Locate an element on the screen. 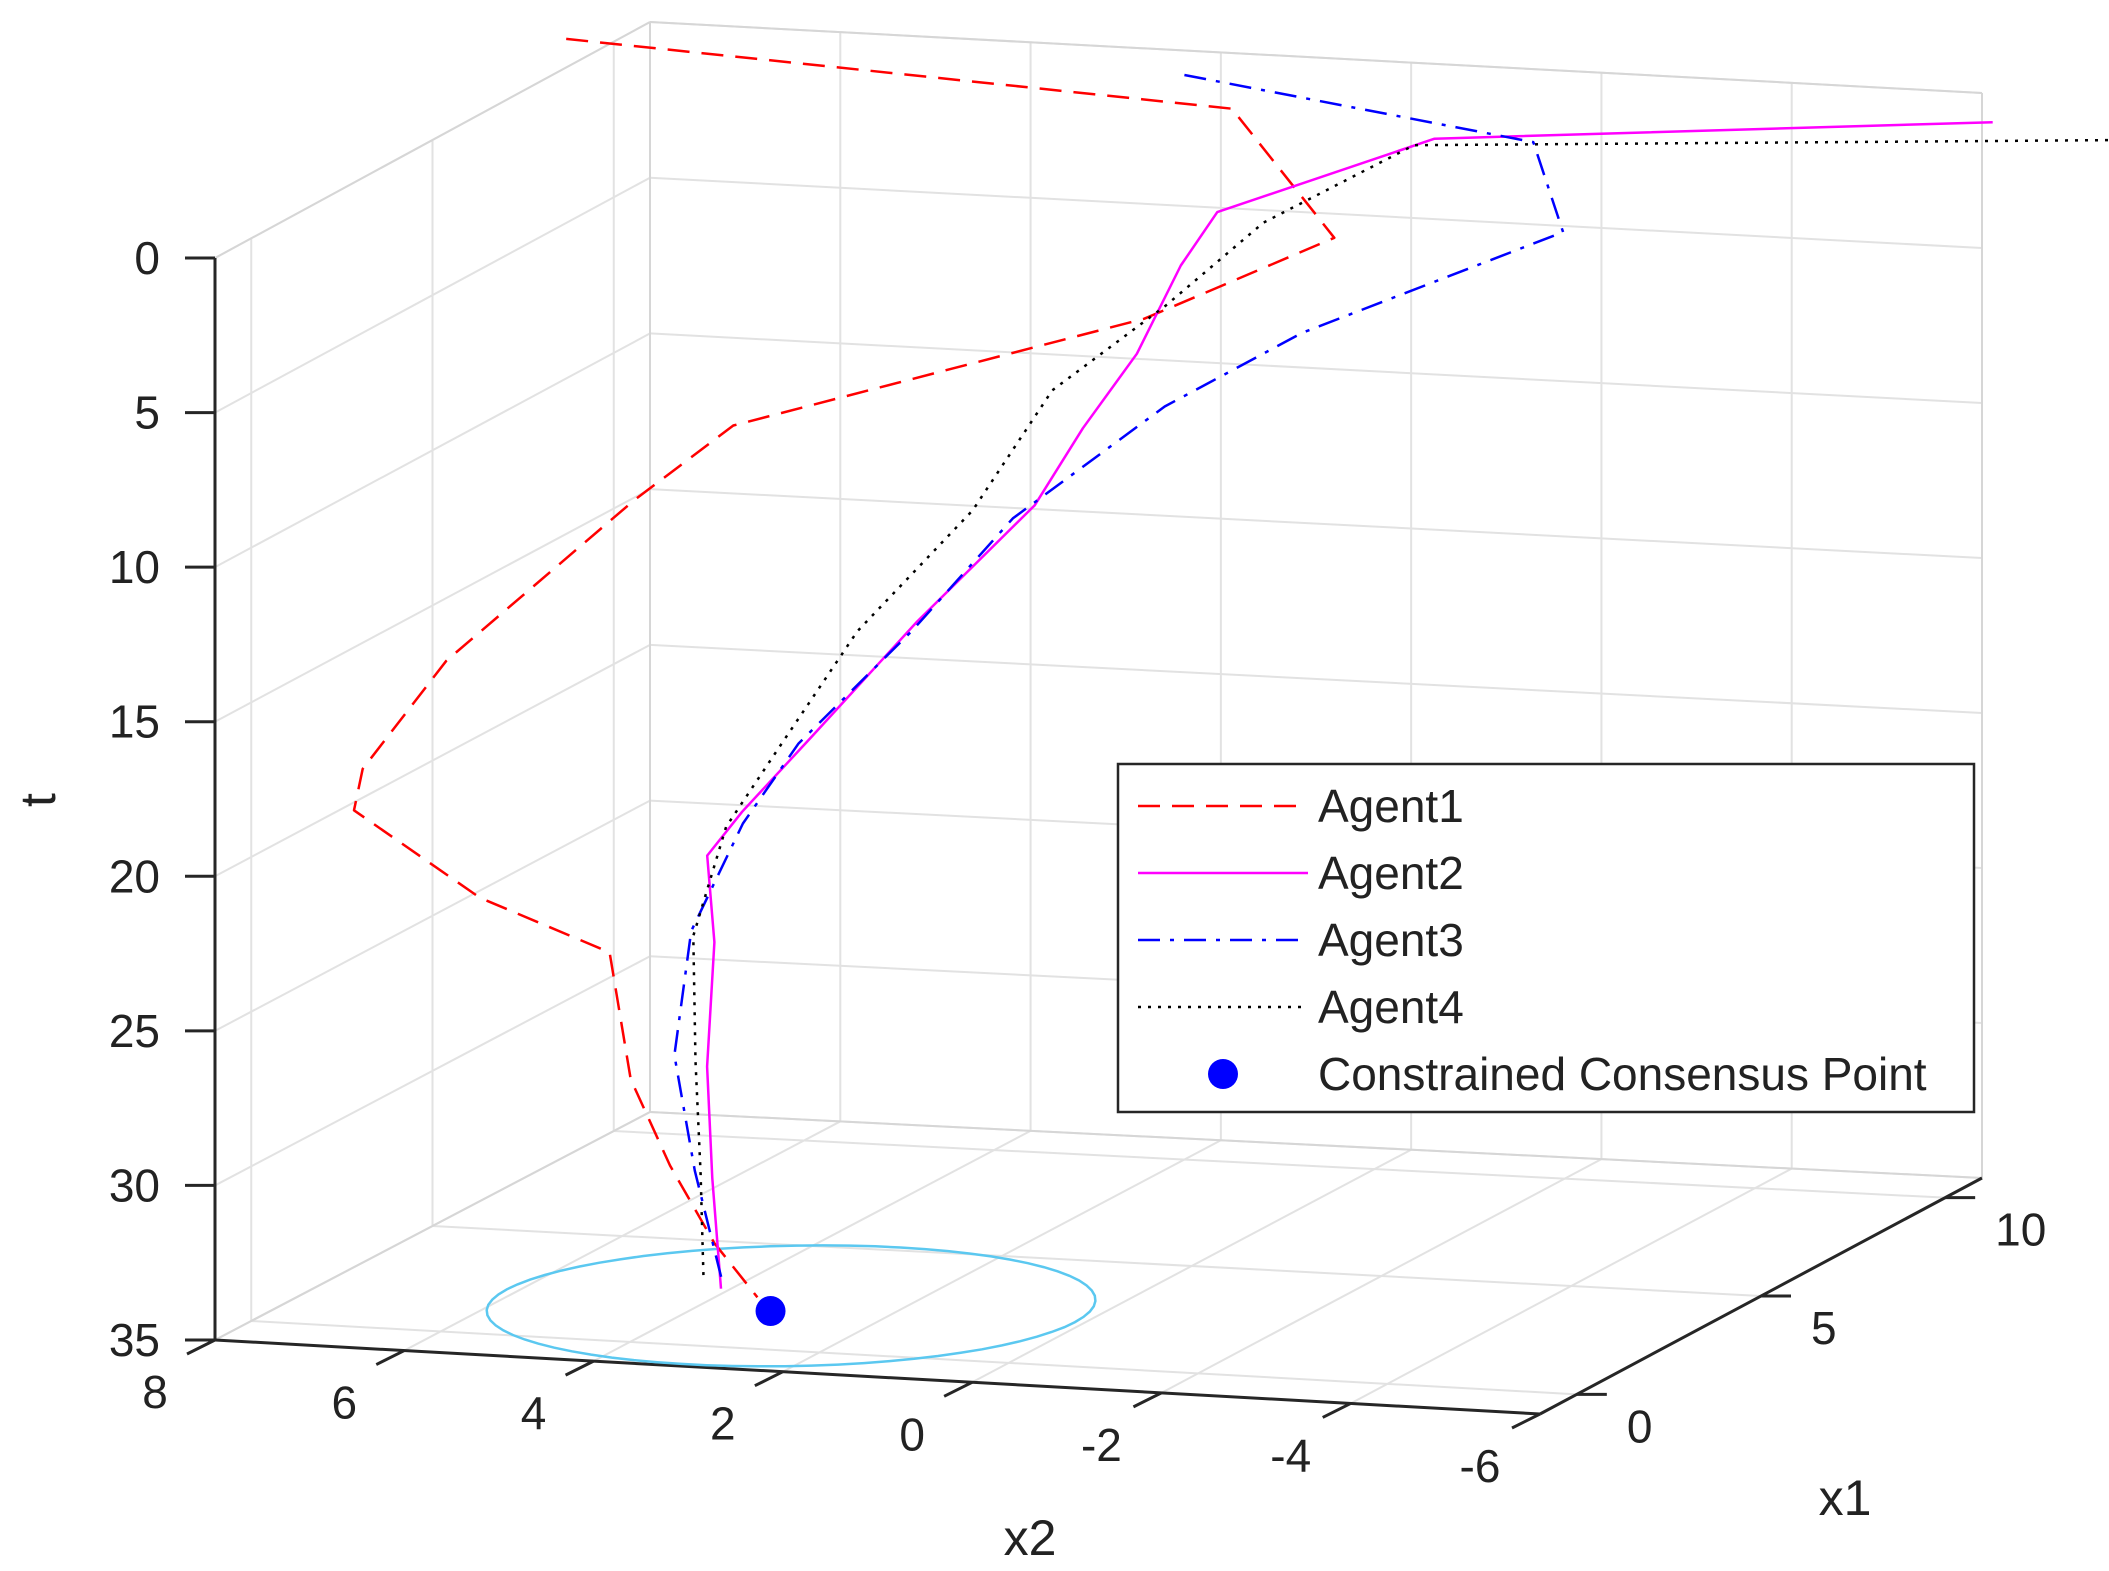  x2-tick-label: 4 is located at coordinates (534, 1413).